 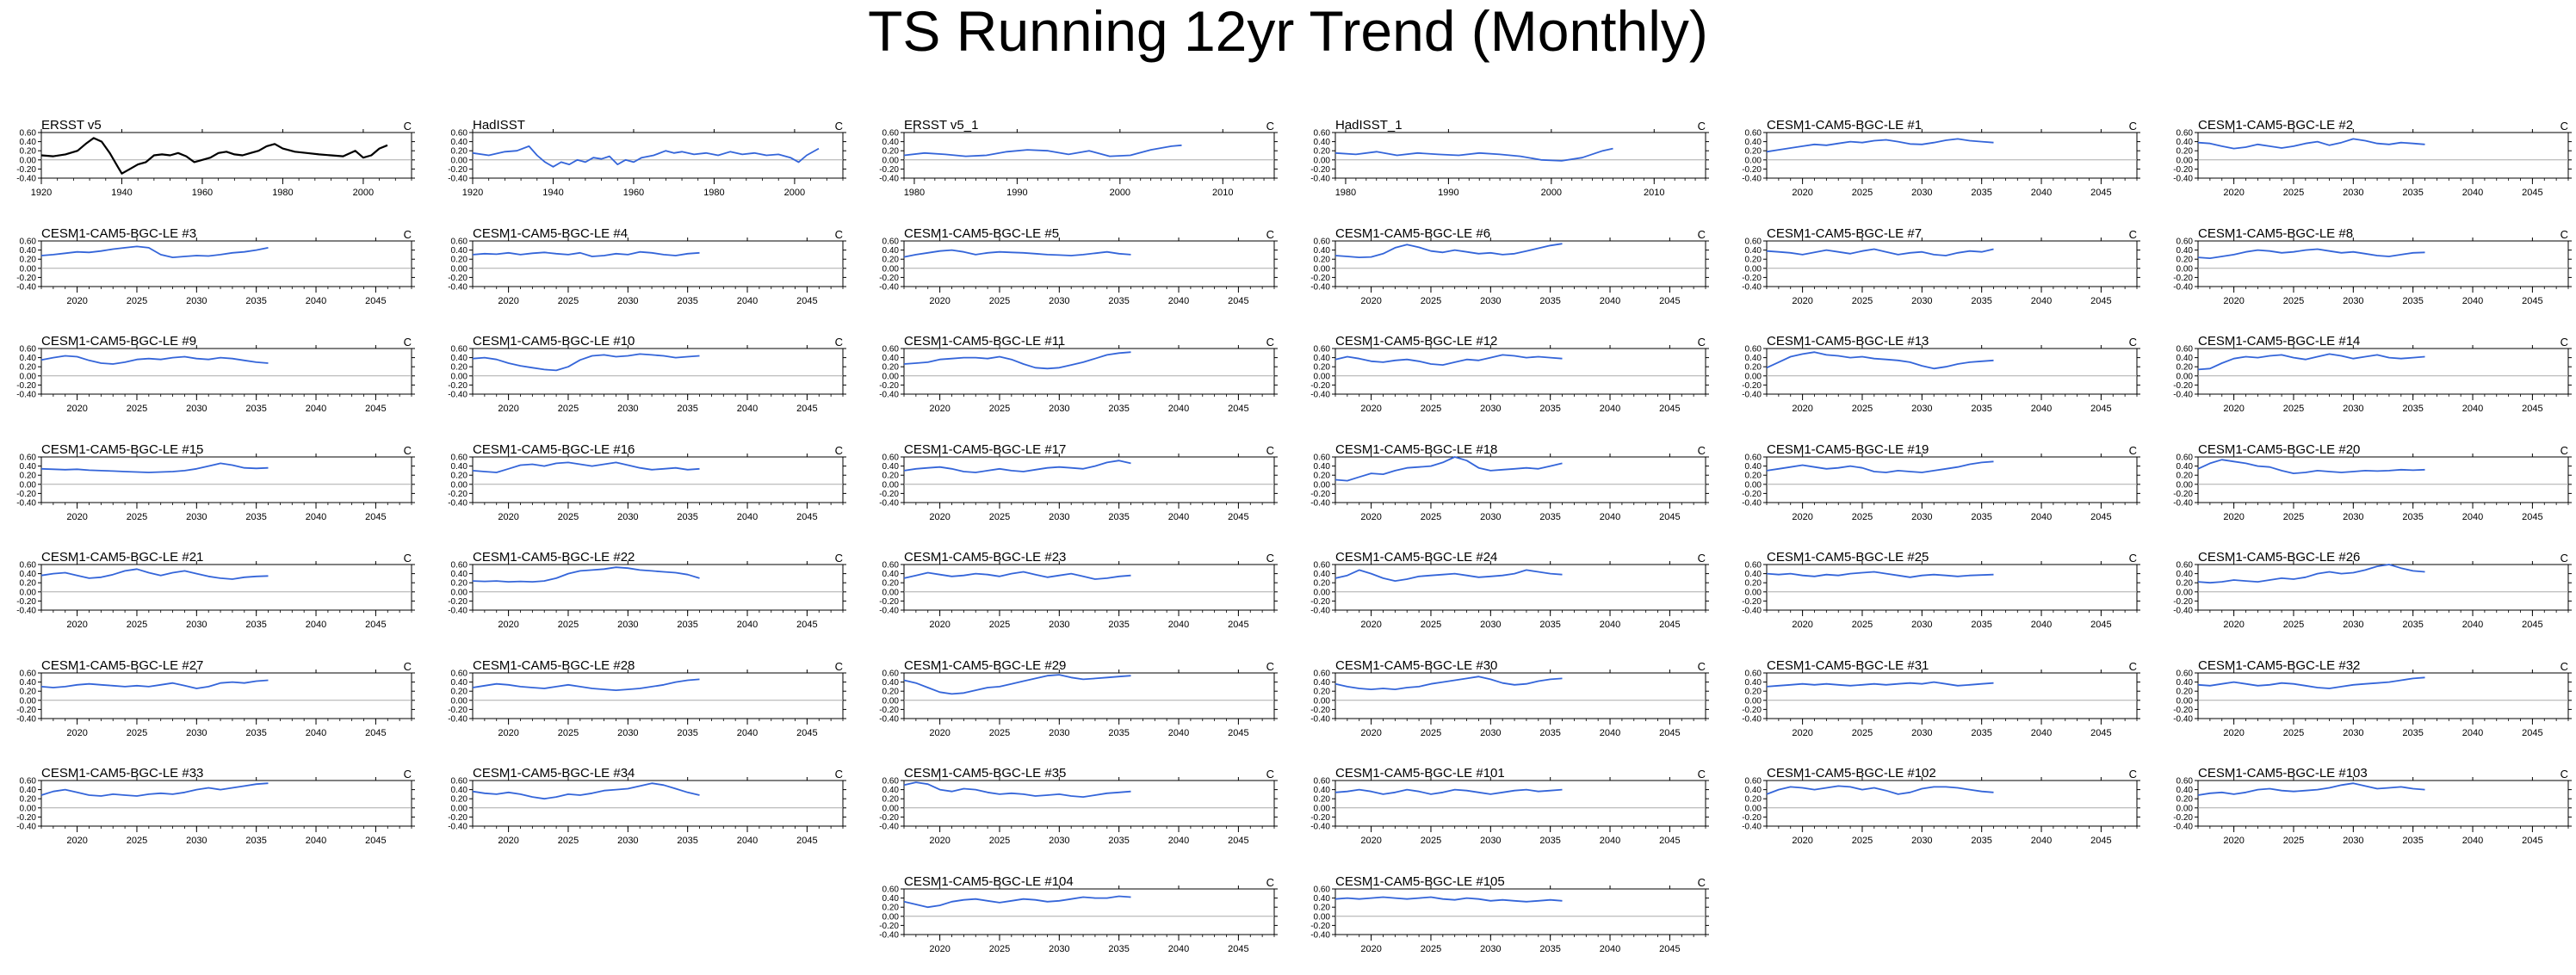 I want to click on x-tick-label: 1960, so click(x=633, y=193).